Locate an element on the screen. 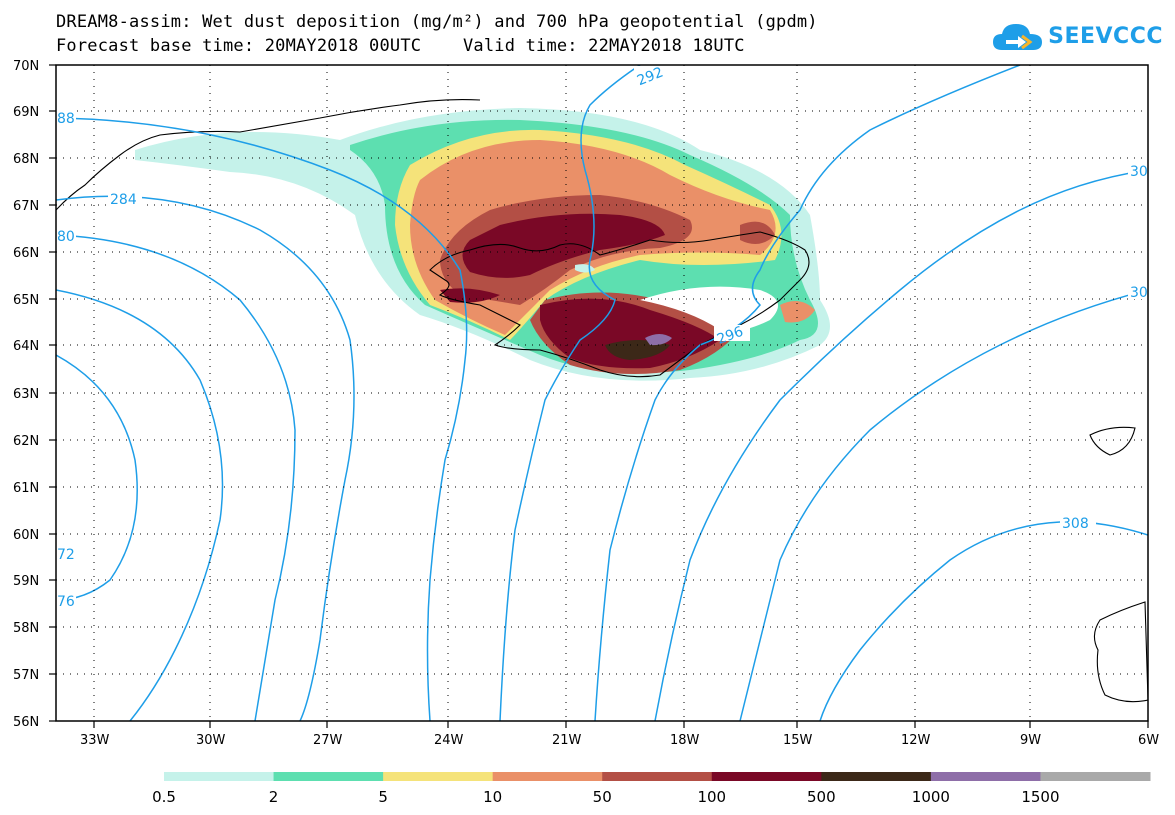  contour-label-284: 284 is located at coordinates (123, 200).